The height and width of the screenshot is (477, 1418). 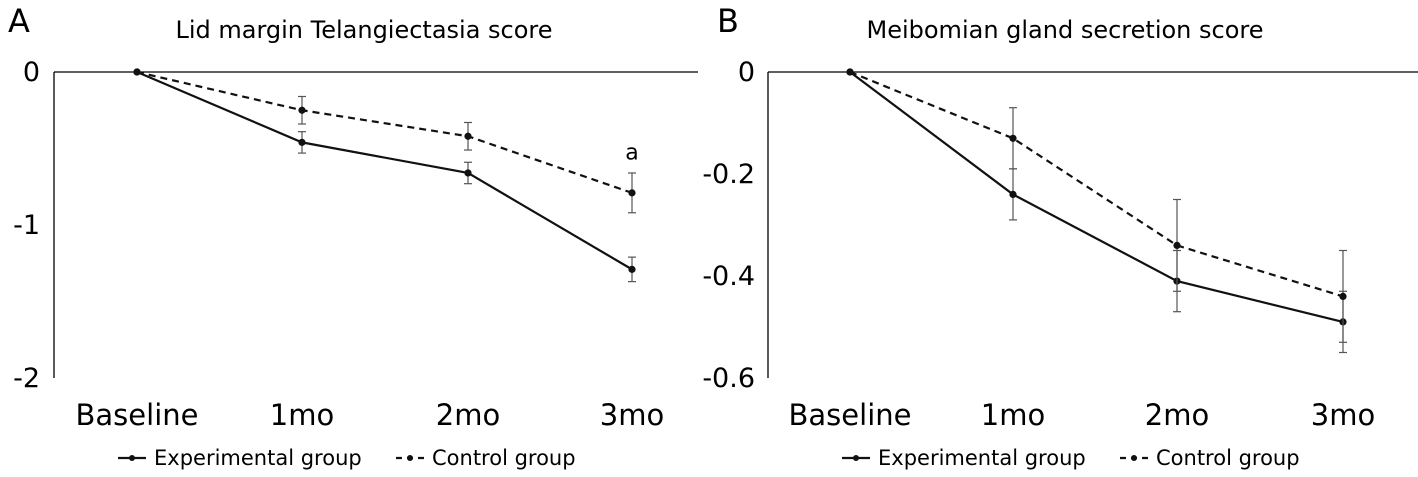 What do you see at coordinates (26, 225) in the screenshot?
I see `y-tick-label: -1` at bounding box center [26, 225].